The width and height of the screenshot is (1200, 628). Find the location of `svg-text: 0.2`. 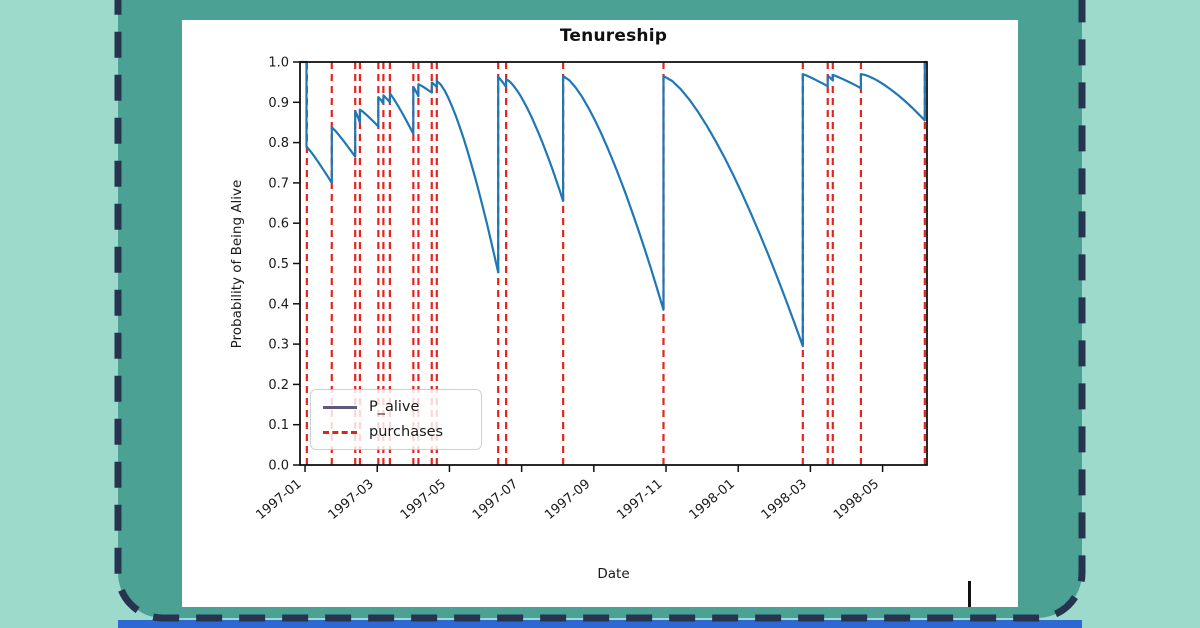

svg-text: 0.2 is located at coordinates (278, 385).